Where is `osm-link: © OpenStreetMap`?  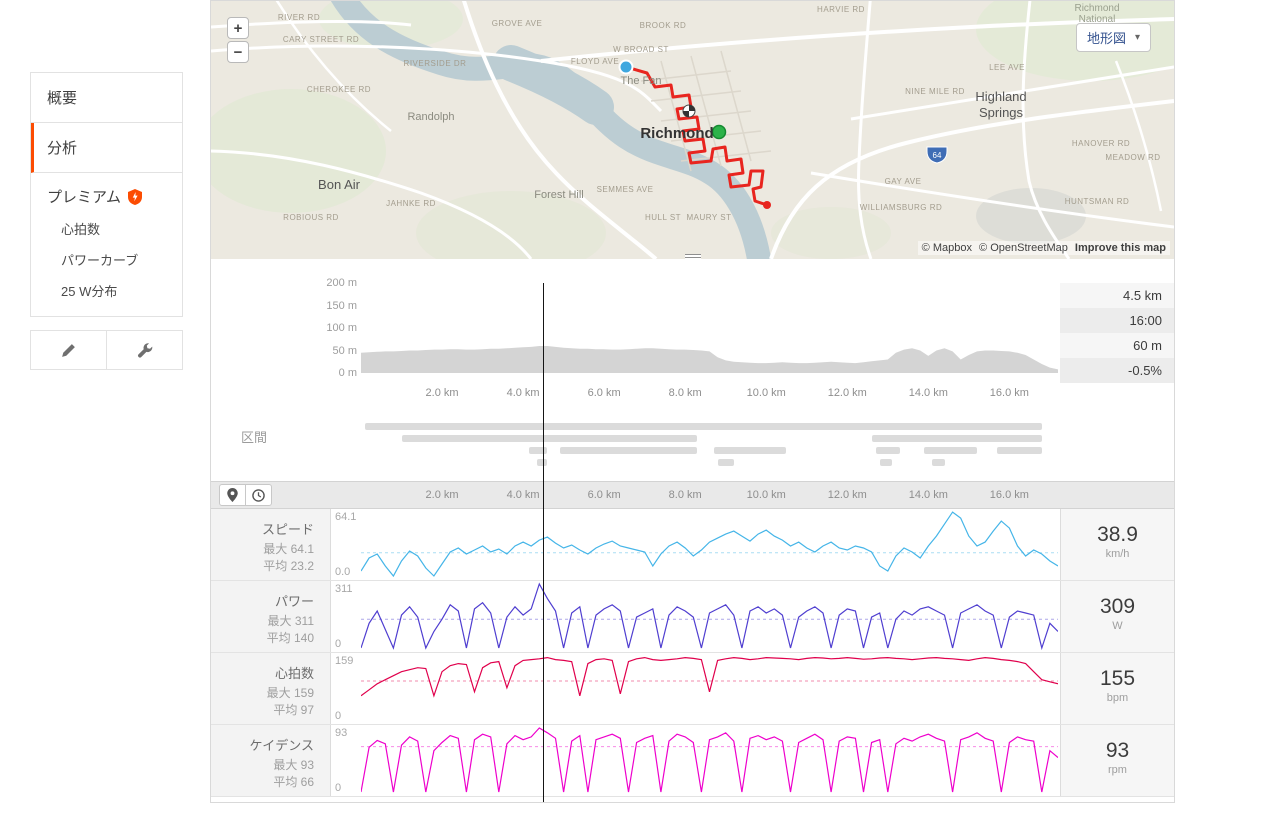
osm-link: © OpenStreetMap is located at coordinates (1023, 248).